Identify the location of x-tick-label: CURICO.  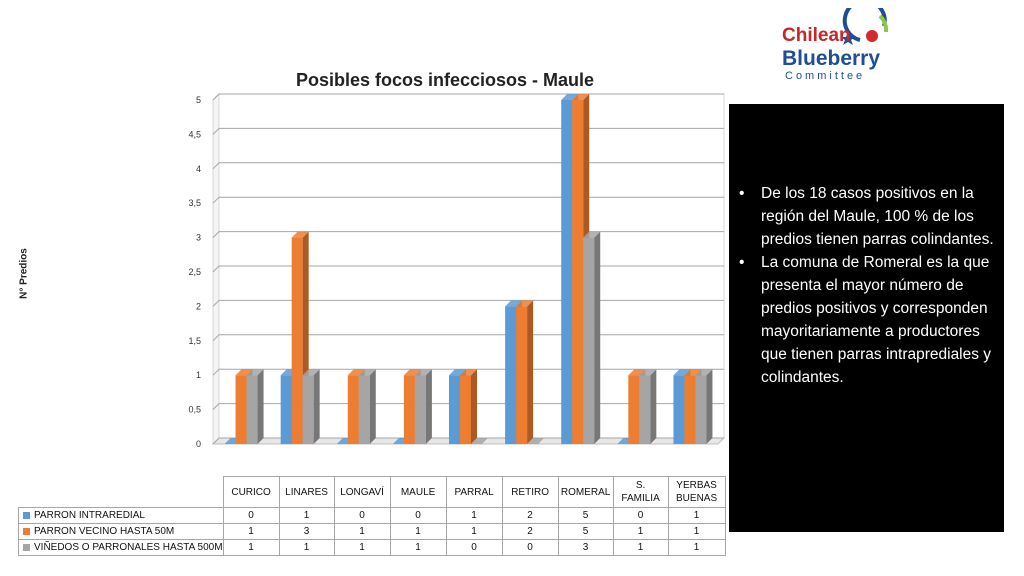
(251, 492).